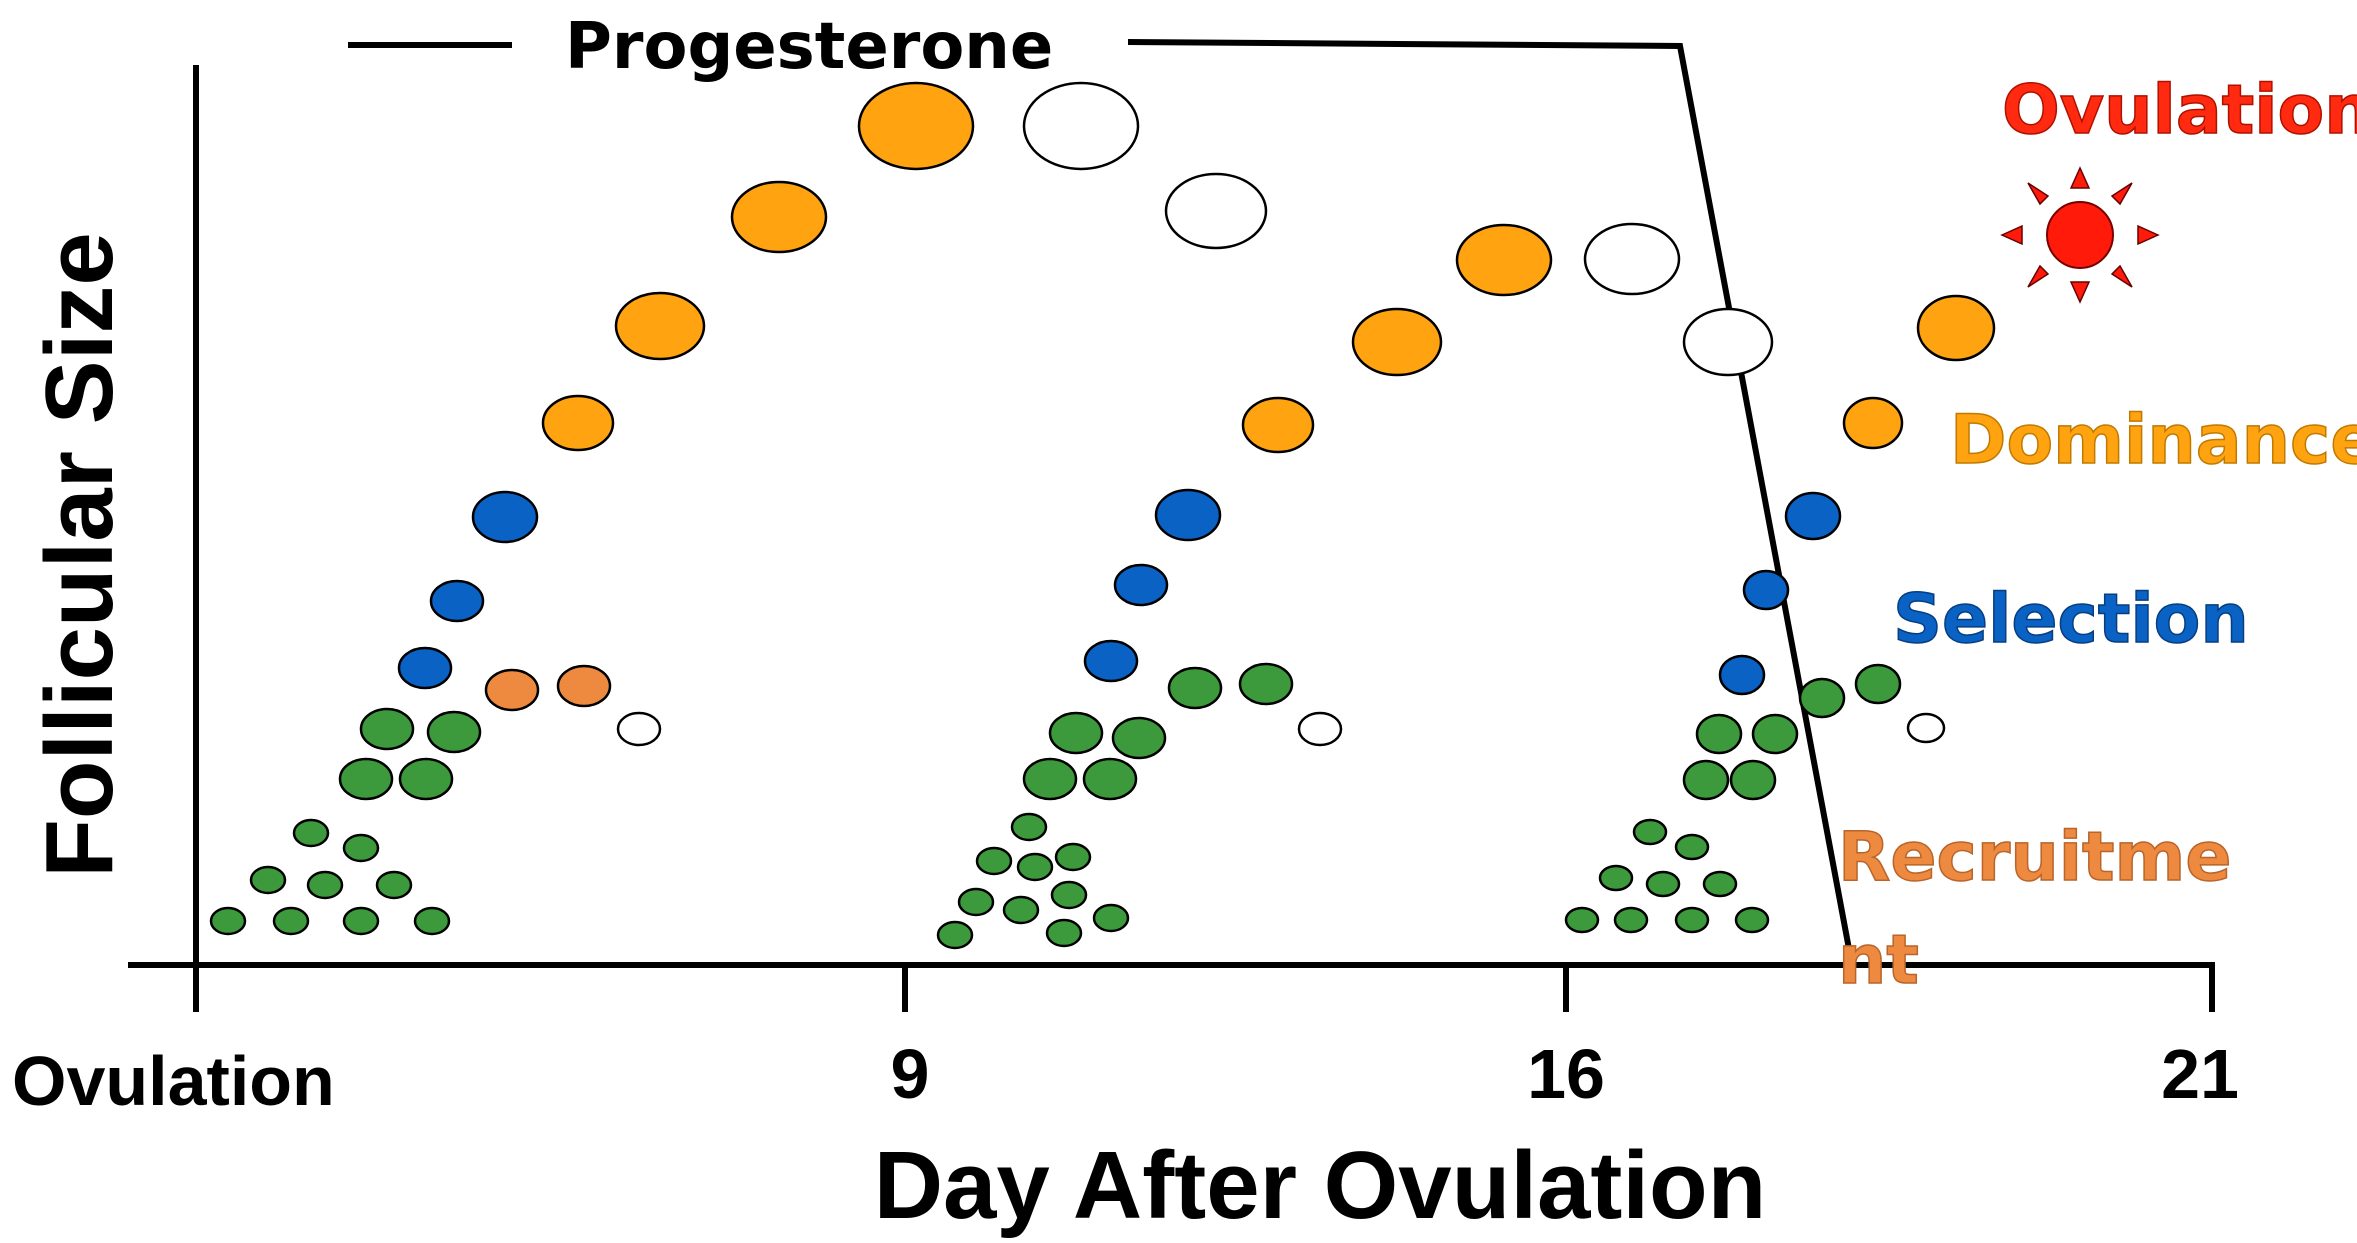 The image size is (2357, 1243). I want to click on y-axis-title: Follicular Size, so click(79, 555).